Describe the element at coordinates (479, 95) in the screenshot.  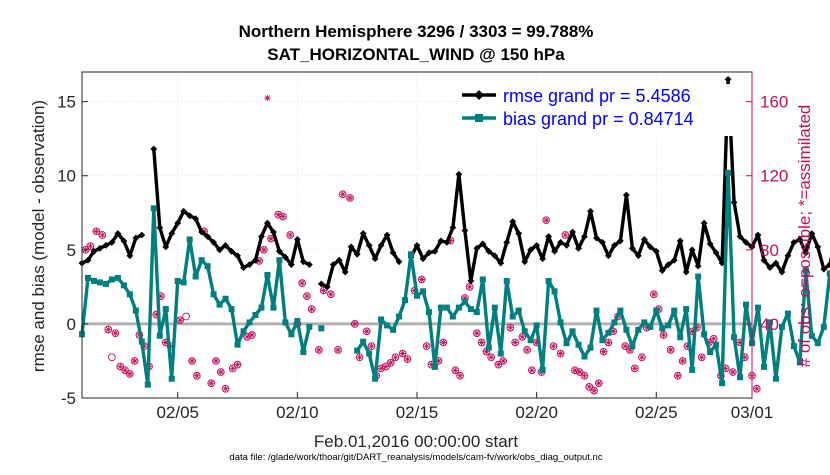
I see `legend-rmse-marker` at that location.